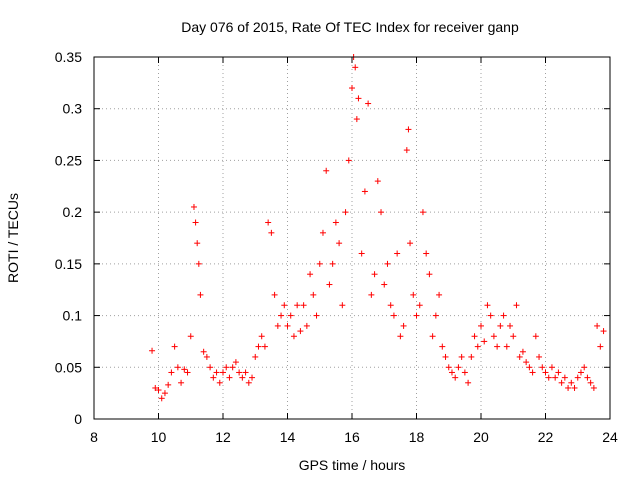  I want to click on x-tick-label: 10, so click(159, 437).